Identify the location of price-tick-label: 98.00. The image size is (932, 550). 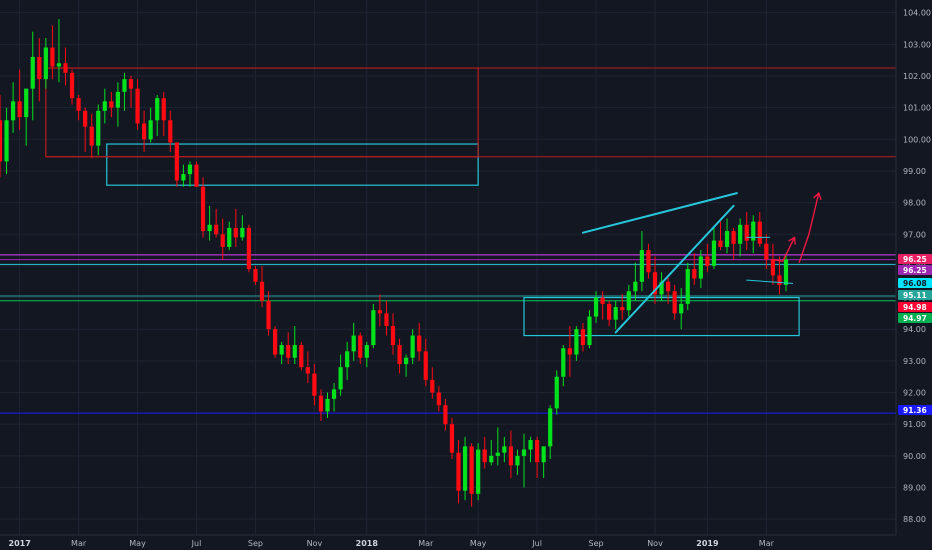
(914, 203).